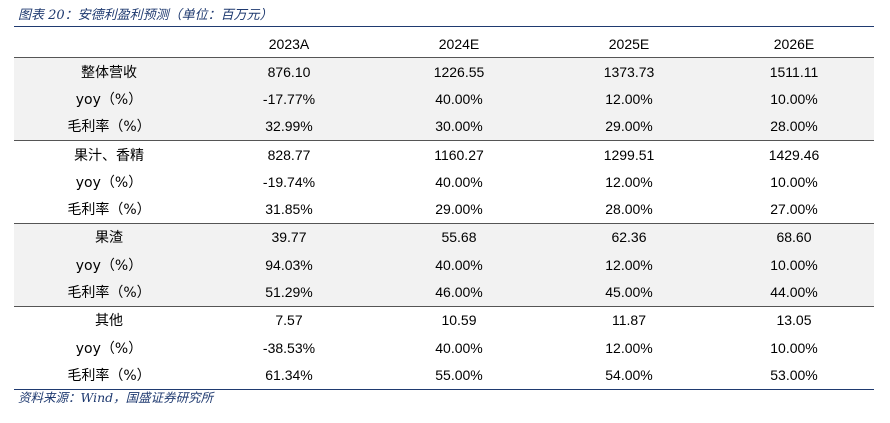 This screenshot has width=890, height=423. I want to click on table-cell: 1299.51, so click(629, 154).